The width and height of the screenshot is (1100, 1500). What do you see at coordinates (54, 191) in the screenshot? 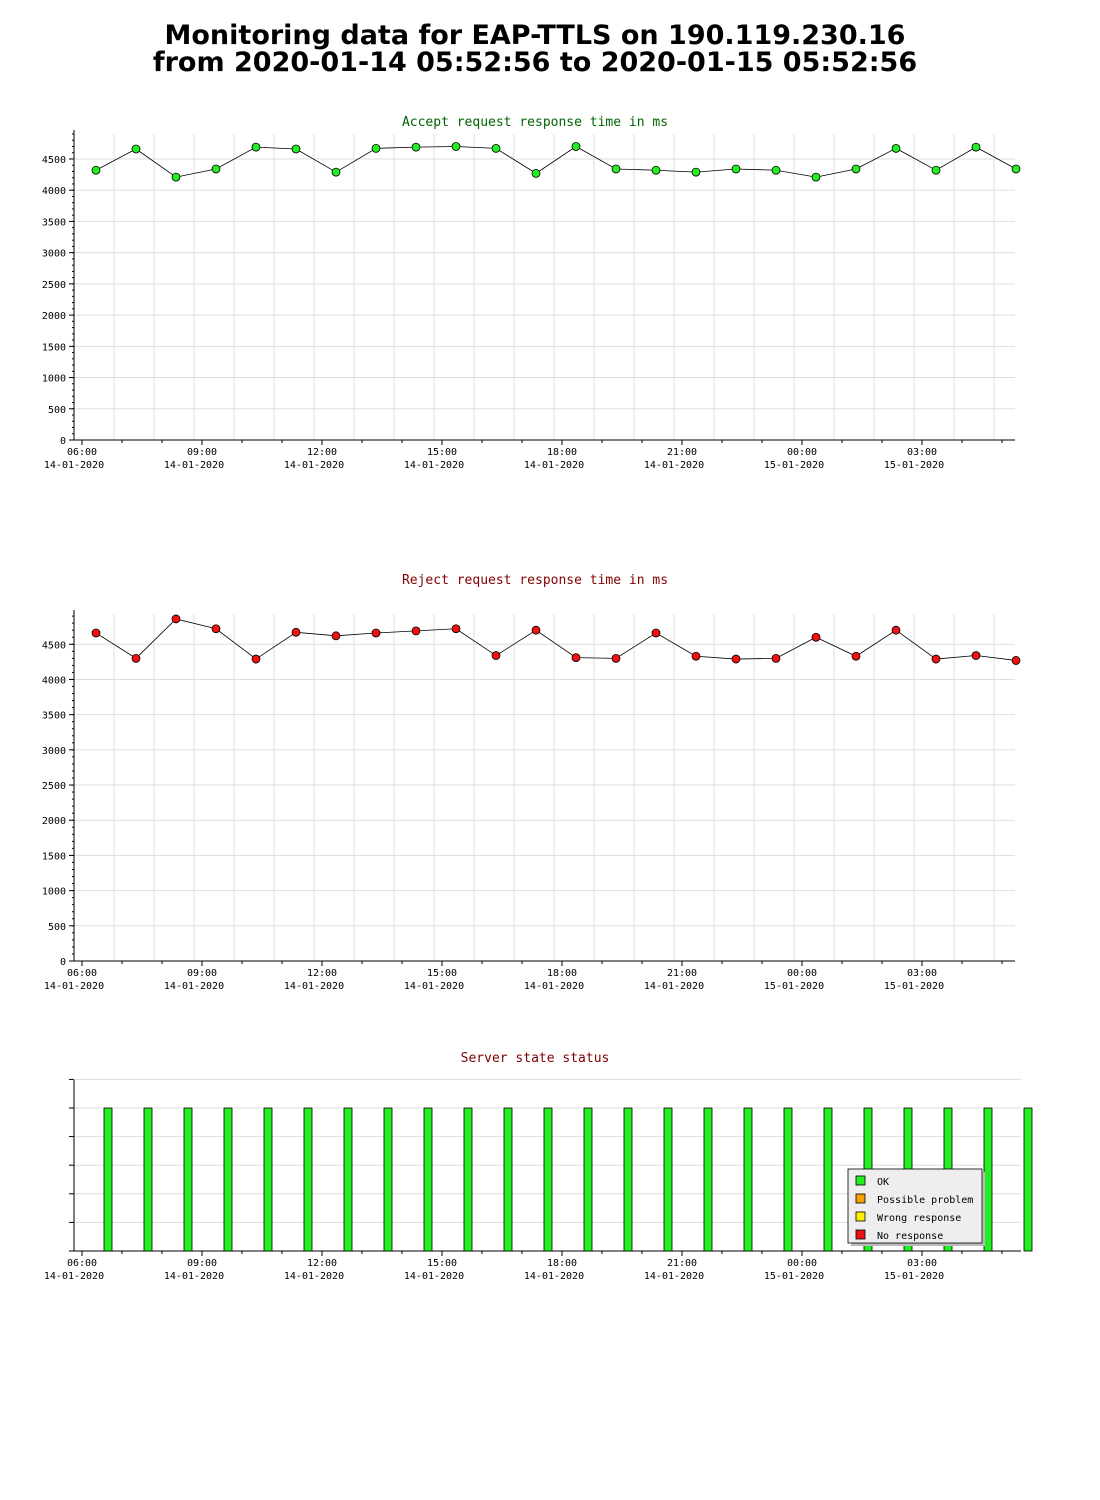
I see `y-tick-label: 4000` at bounding box center [54, 191].